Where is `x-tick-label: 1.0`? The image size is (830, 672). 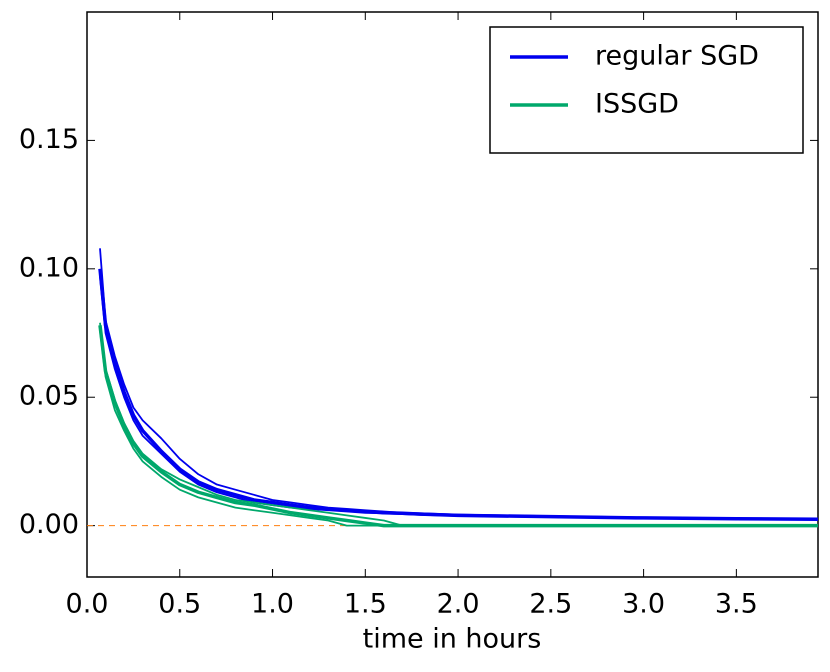 x-tick-label: 1.0 is located at coordinates (272, 604).